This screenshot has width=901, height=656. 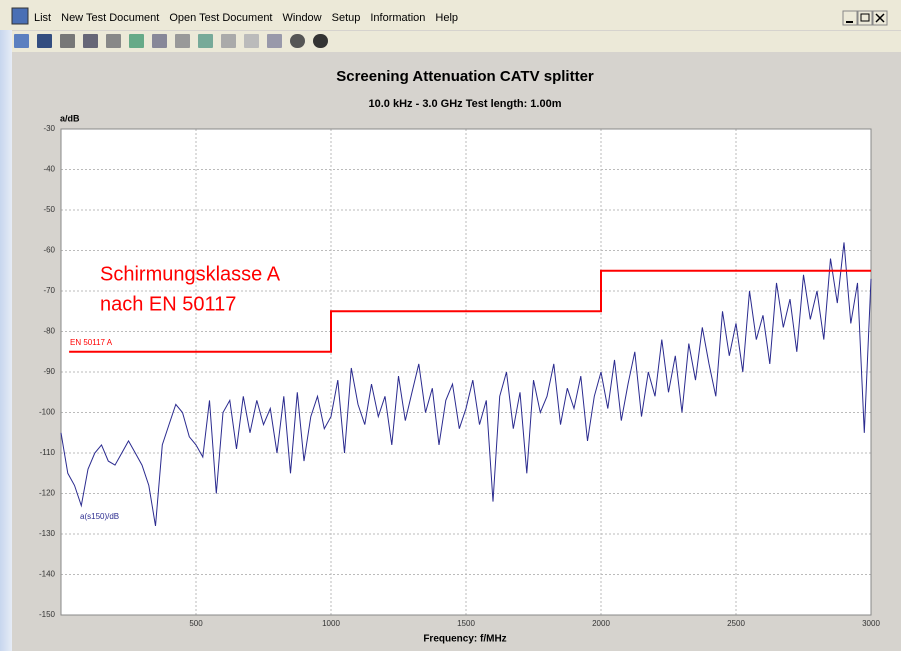 I want to click on x-tick-label: 1000, so click(x=331, y=623).